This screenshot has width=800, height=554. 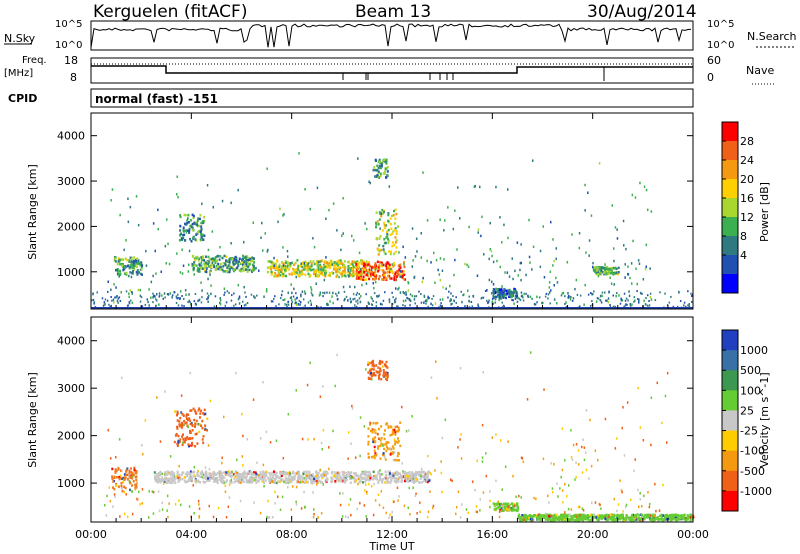 What do you see at coordinates (68, 24) in the screenshot?
I see `nsky-tick-high: 10^5` at bounding box center [68, 24].